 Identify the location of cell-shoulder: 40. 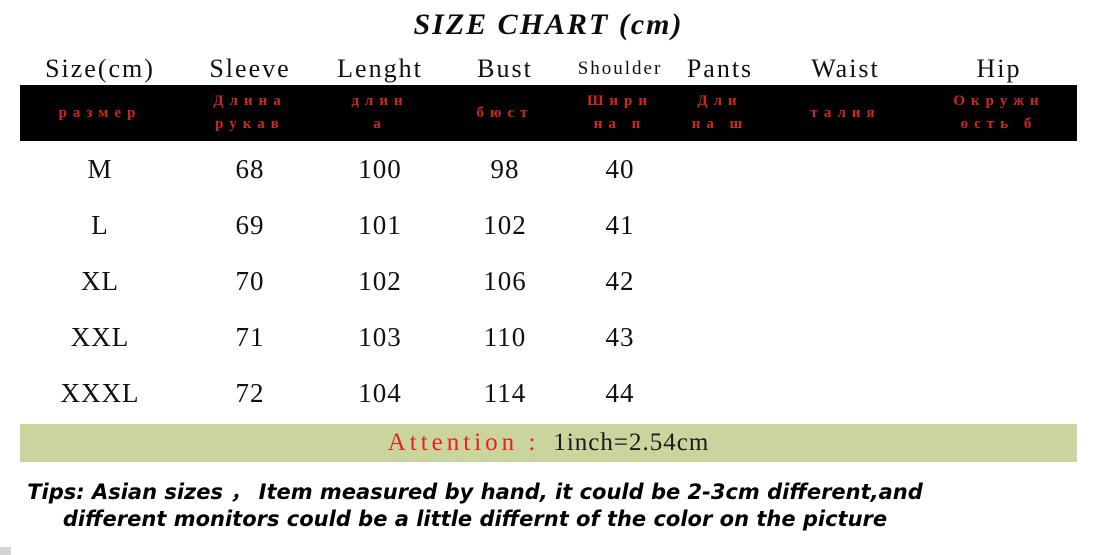
(620, 168).